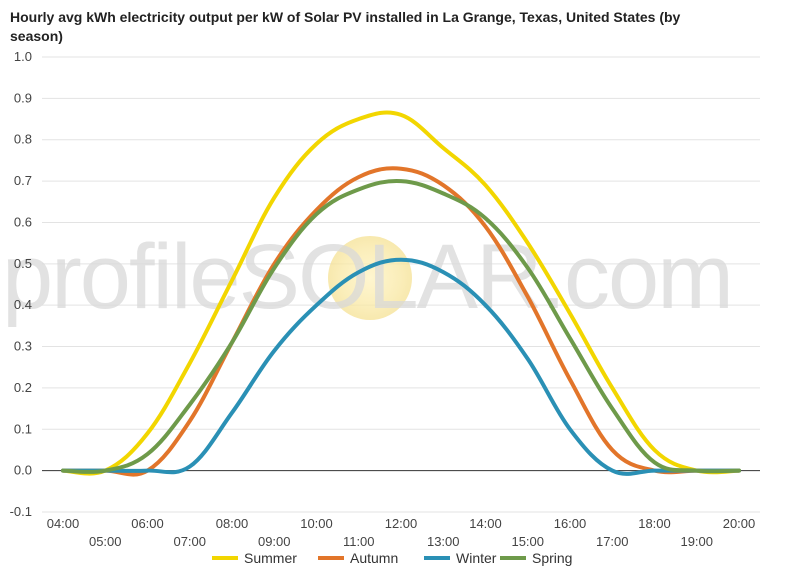  I want to click on y-tick-label: 0.6, so click(23, 221).